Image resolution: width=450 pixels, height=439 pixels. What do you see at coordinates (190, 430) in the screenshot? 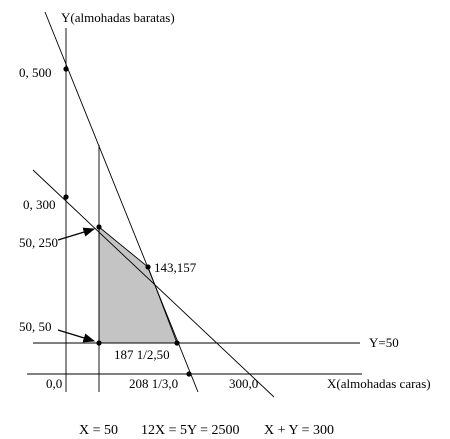
I see `equation-12x-5y: 12X = 5Y = 2500` at bounding box center [190, 430].